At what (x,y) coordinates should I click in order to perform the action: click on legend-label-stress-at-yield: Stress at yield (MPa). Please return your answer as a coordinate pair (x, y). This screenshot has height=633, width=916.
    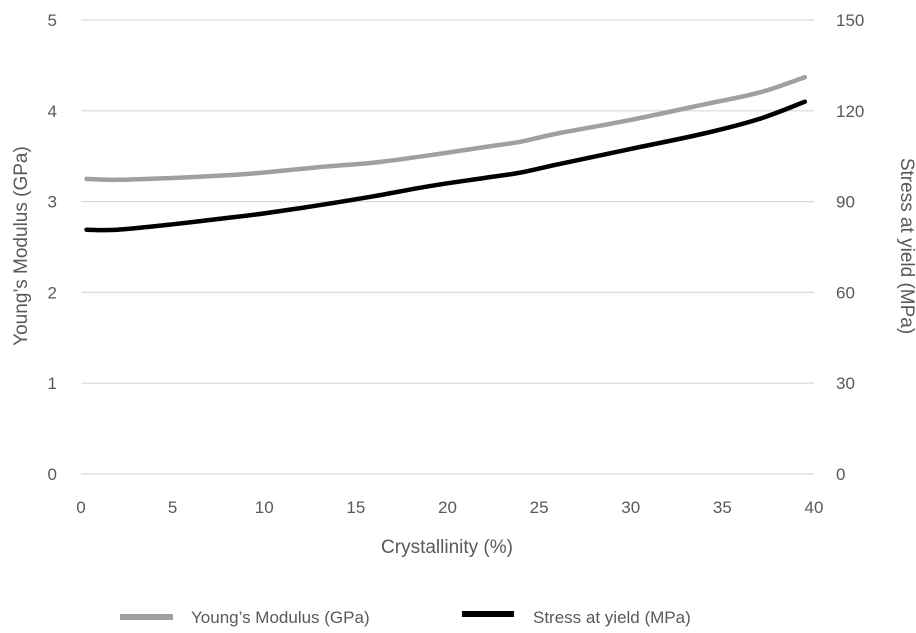
    Looking at the image, I should click on (612, 617).